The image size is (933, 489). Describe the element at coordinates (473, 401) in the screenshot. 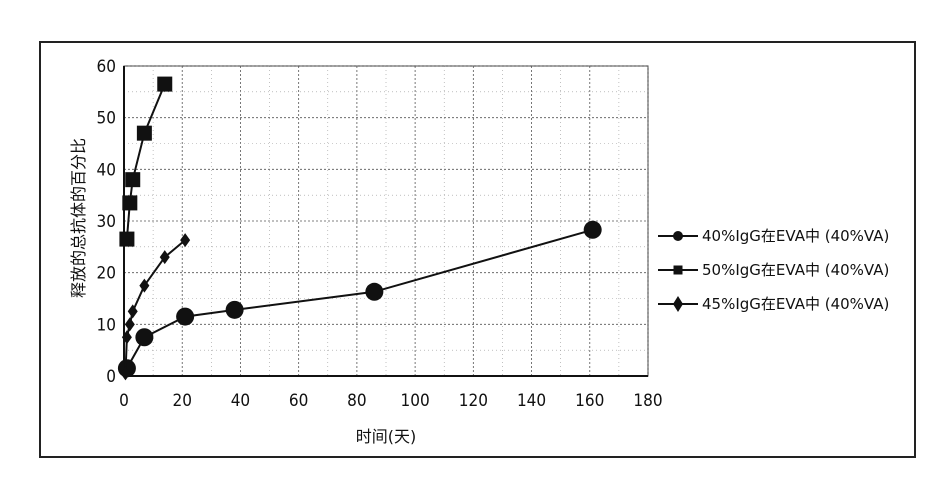

I see `x-tick-label: 120` at that location.